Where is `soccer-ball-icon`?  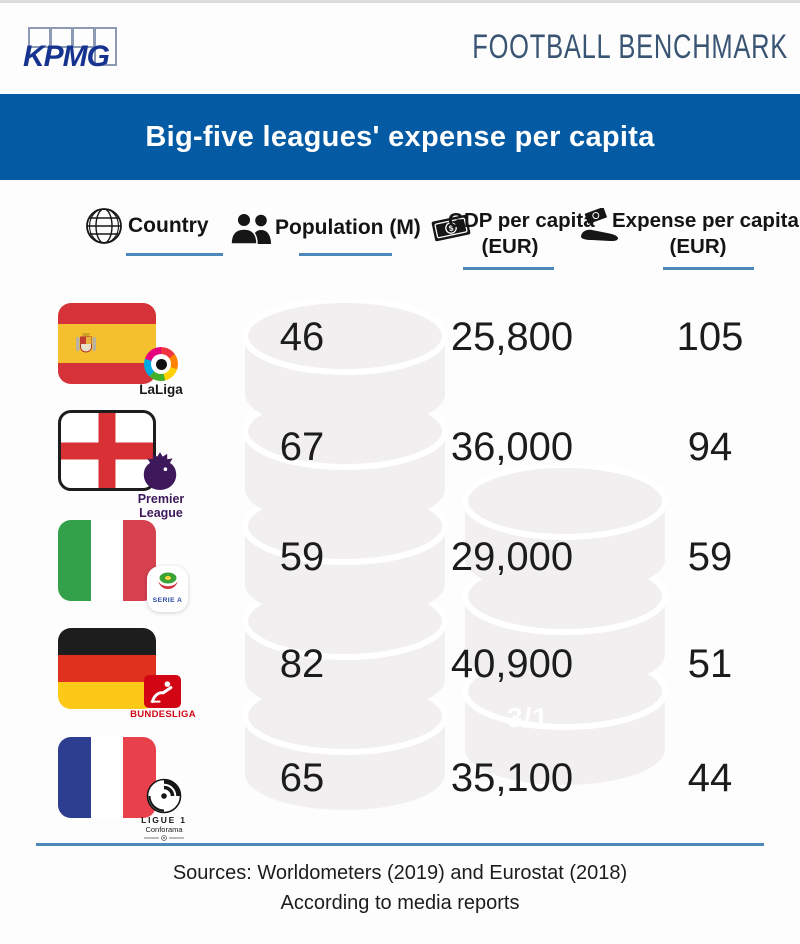 soccer-ball-icon is located at coordinates (161, 364).